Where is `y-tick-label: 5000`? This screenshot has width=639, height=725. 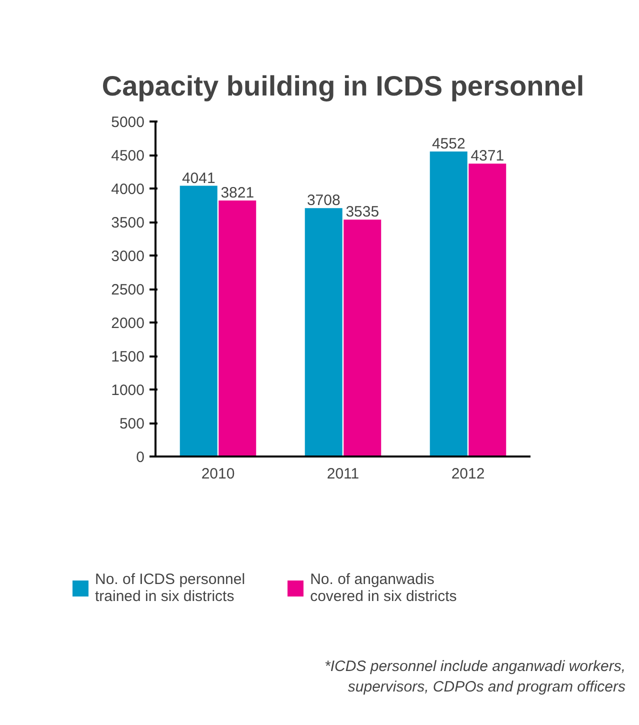
y-tick-label: 5000 is located at coordinates (128, 122).